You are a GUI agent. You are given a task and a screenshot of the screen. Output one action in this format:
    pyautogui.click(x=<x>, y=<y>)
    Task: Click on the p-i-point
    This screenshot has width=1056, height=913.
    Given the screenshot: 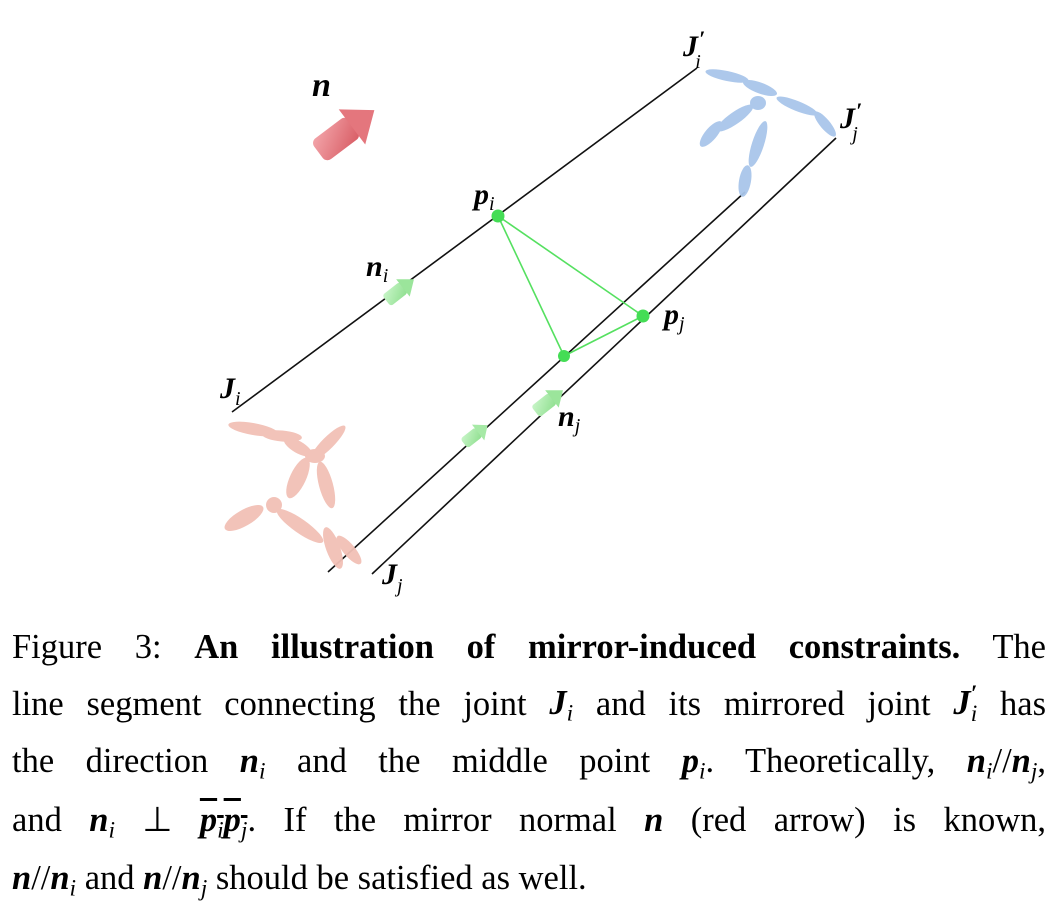 What is the action you would take?
    pyautogui.click(x=498, y=216)
    